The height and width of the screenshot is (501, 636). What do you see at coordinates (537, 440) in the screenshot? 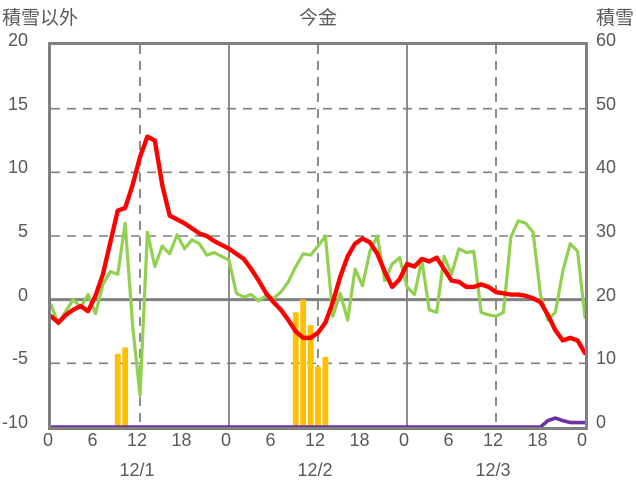
I see `x-axis-tick-11: 18` at bounding box center [537, 440].